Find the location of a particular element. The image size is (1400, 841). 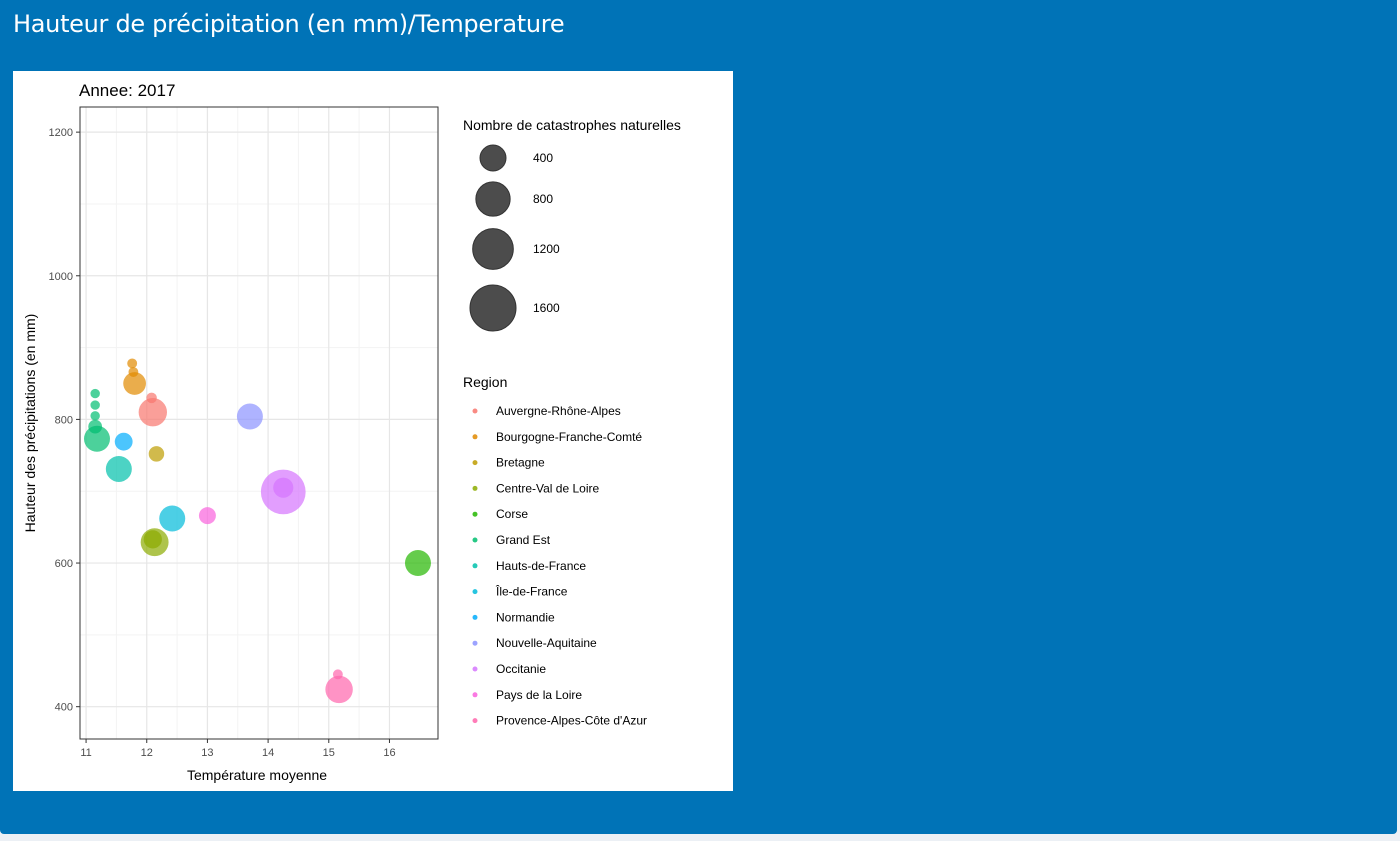

size-legend-label: 1600 is located at coordinates (546, 308).